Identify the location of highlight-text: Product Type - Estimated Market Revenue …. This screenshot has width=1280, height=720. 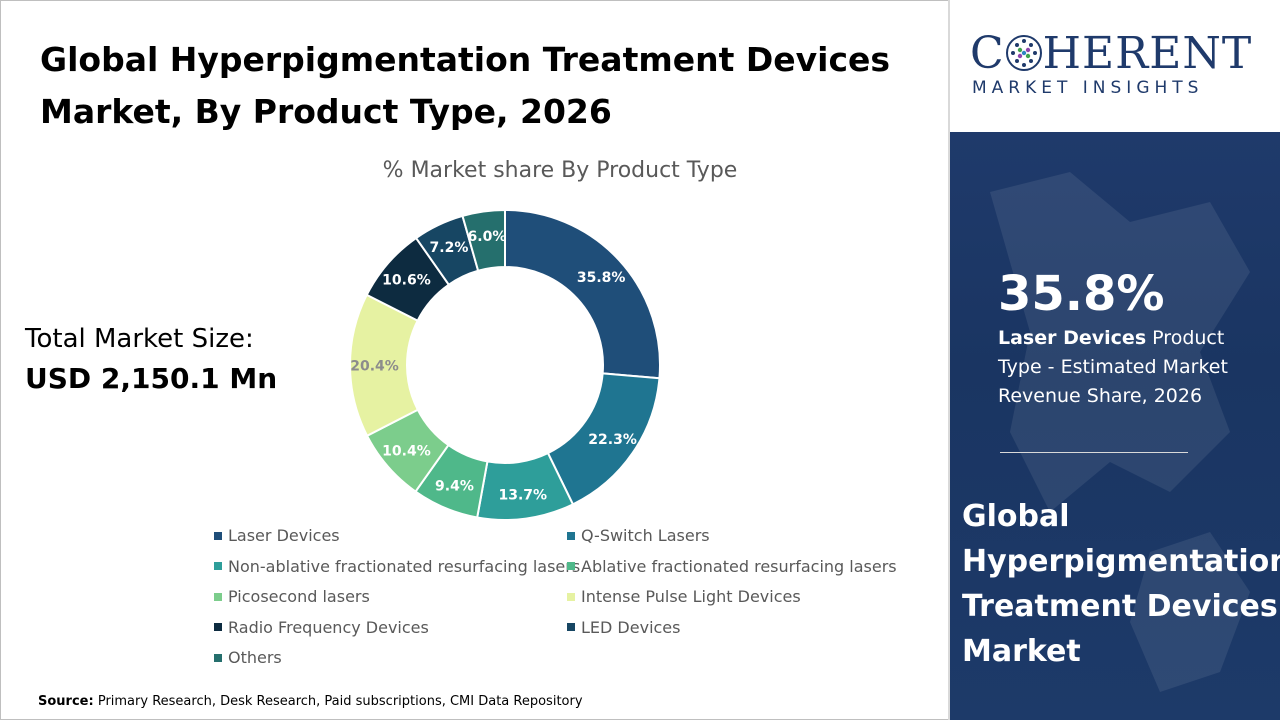
(1113, 367).